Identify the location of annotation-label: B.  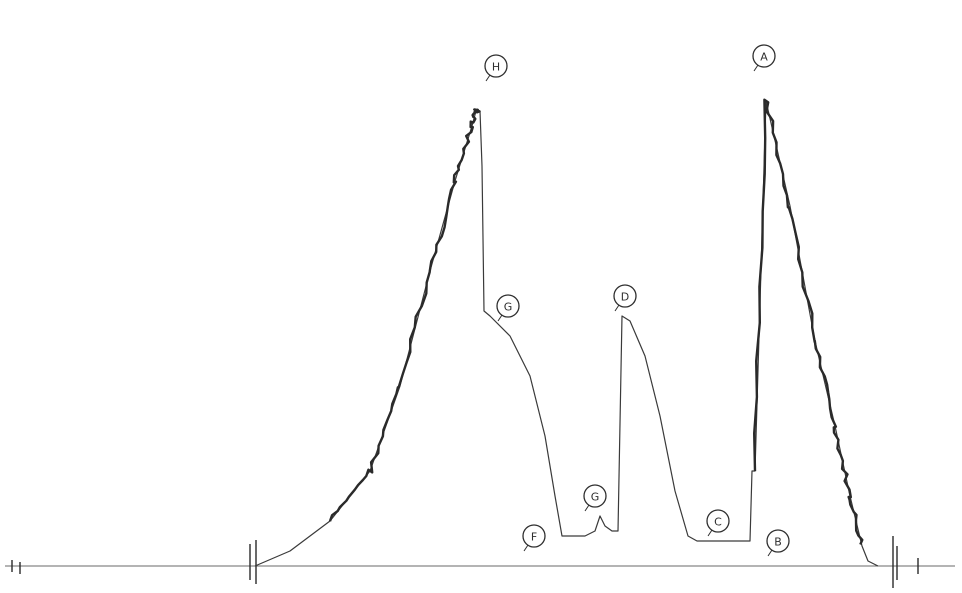
(778, 542).